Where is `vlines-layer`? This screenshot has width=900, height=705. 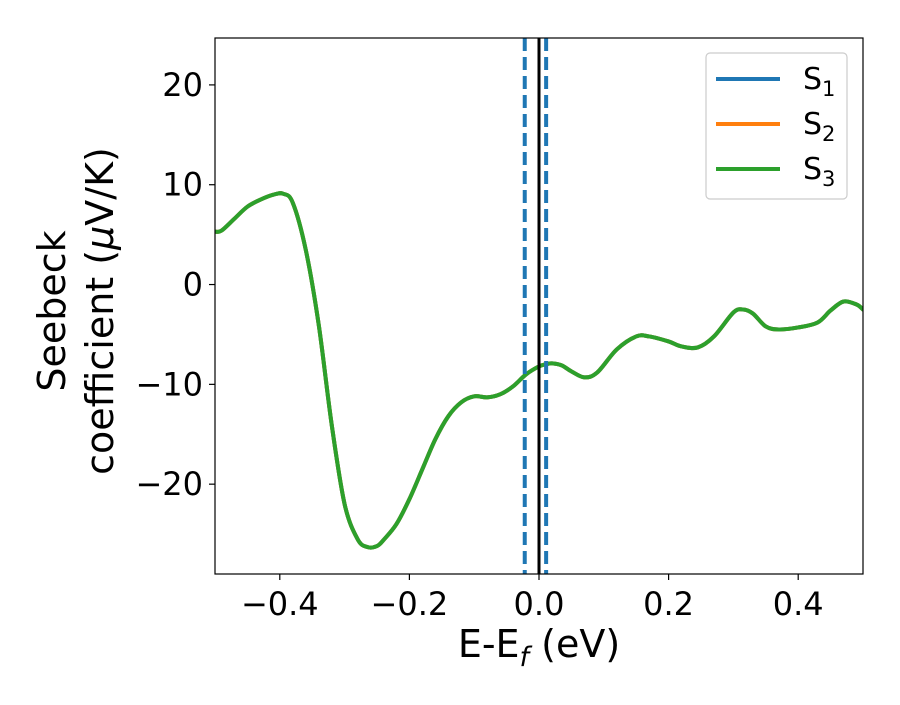
vlines-layer is located at coordinates (535, 306).